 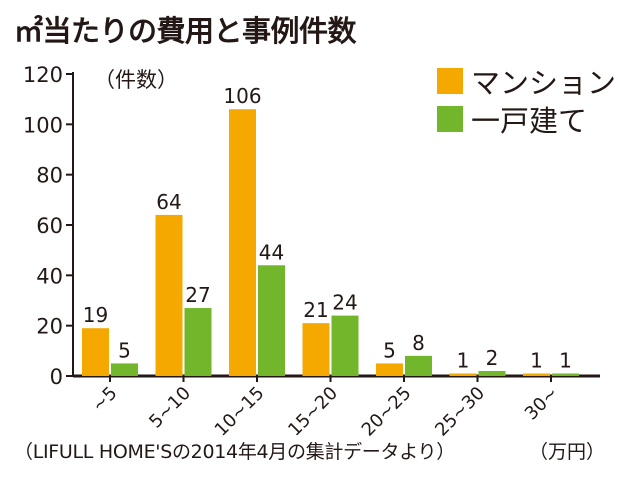 I want to click on source-note: （LIFULL HOME'Sの2014年4月の集計データより）, so click(x=234, y=452).